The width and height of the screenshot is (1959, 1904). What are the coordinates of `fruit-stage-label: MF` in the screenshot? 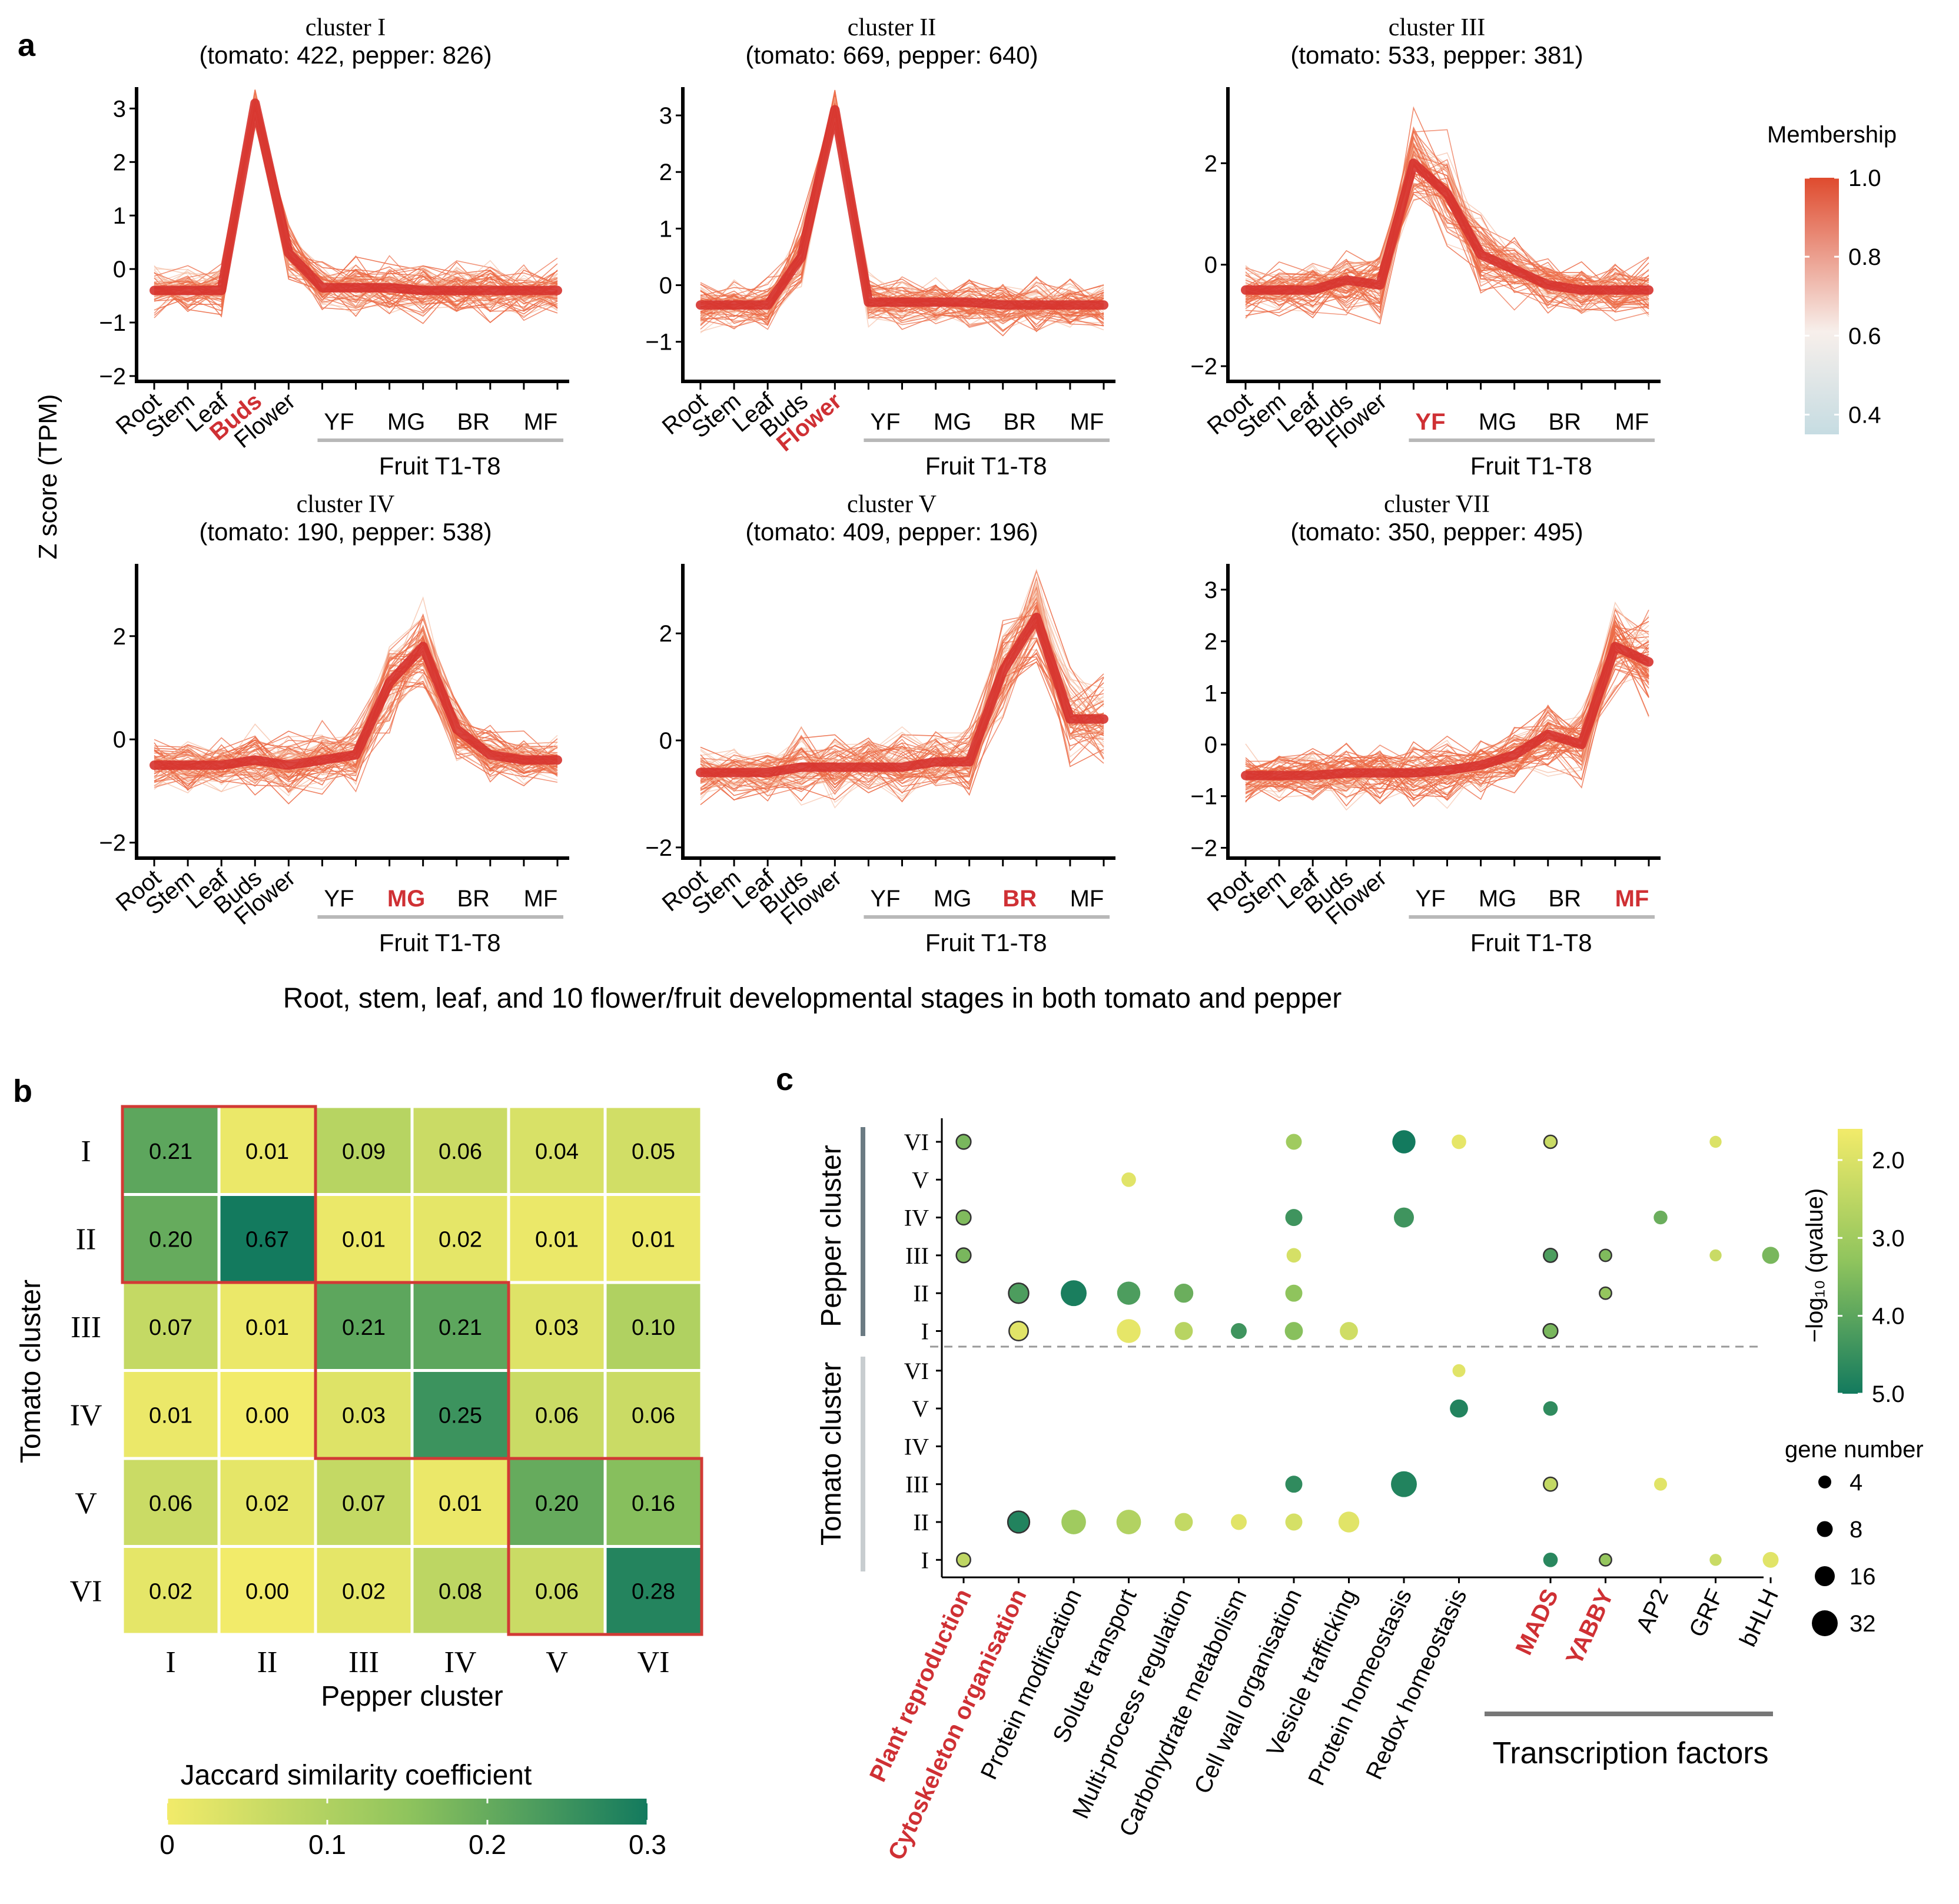 It's located at (541, 899).